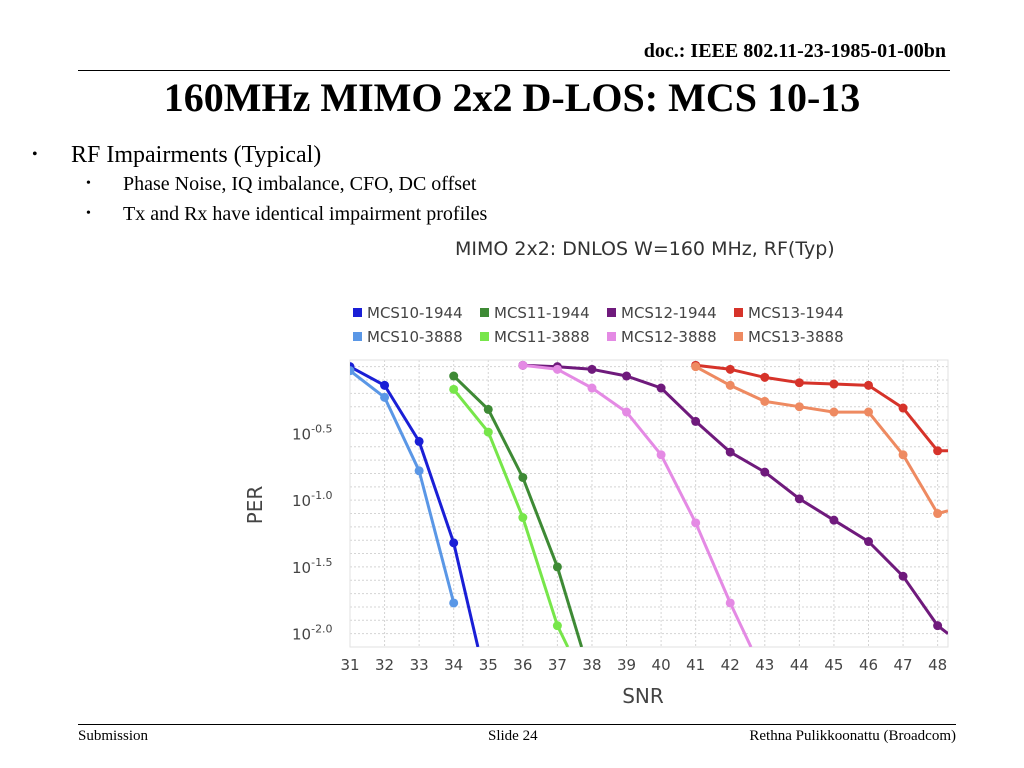 The width and height of the screenshot is (1024, 768). I want to click on footer-divider, so click(517, 724).